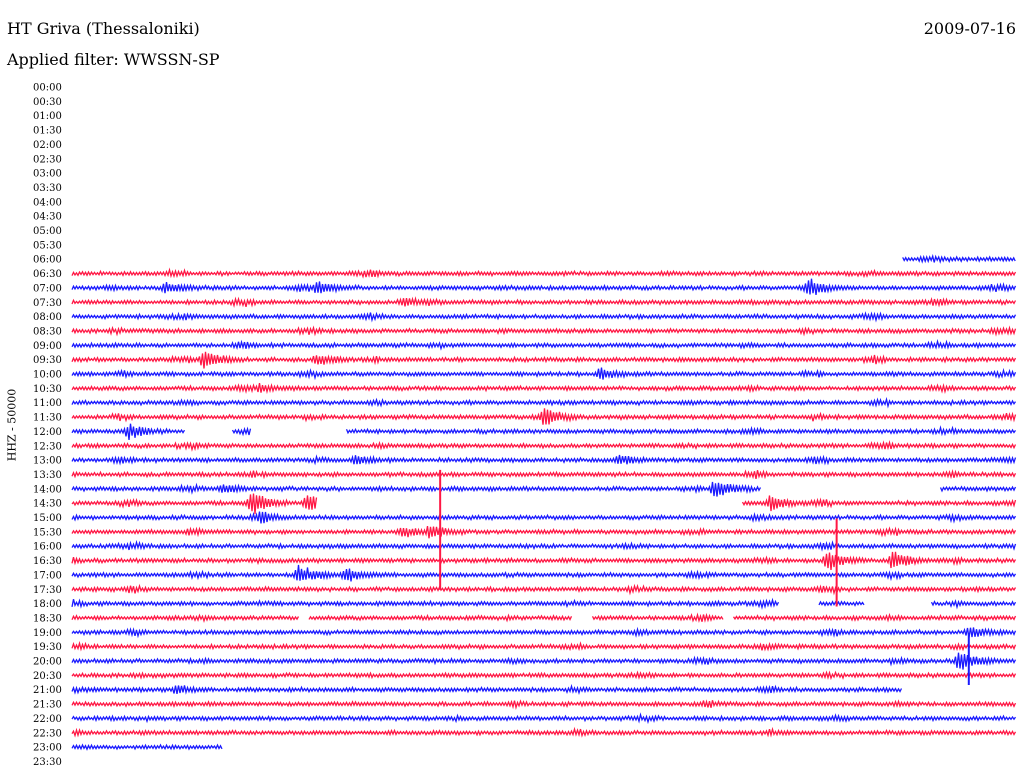  Describe the element at coordinates (47, 331) in the screenshot. I see `time-tick-label: 08:30` at that location.